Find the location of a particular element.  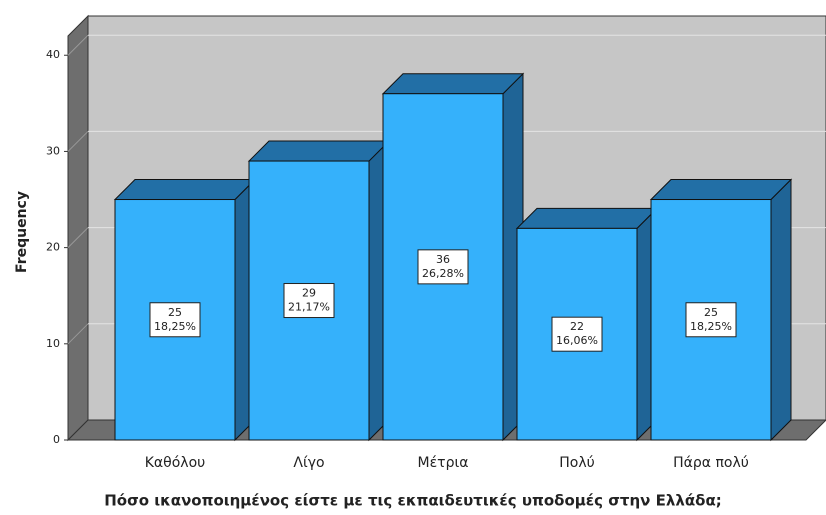

percent-label: 21,17% is located at coordinates (309, 307).